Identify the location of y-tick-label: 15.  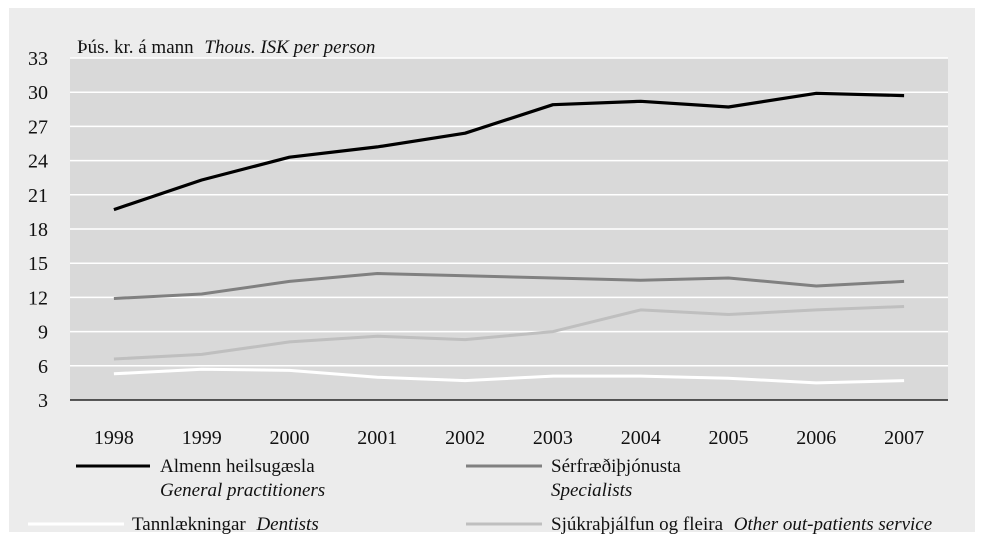
(38, 264).